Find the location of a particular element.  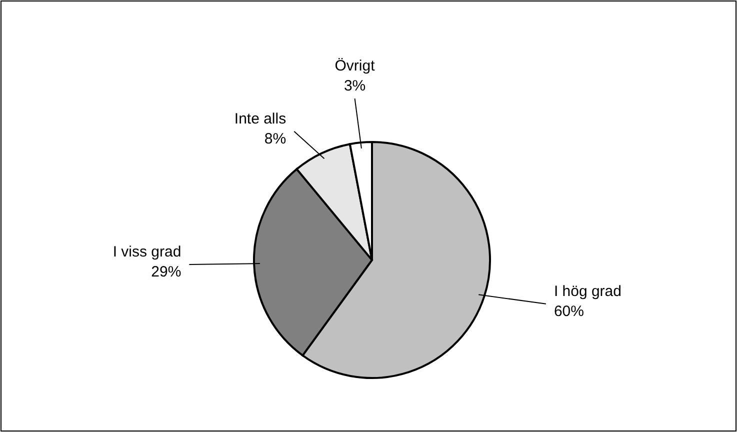

slice-label: I hög grad is located at coordinates (588, 291).